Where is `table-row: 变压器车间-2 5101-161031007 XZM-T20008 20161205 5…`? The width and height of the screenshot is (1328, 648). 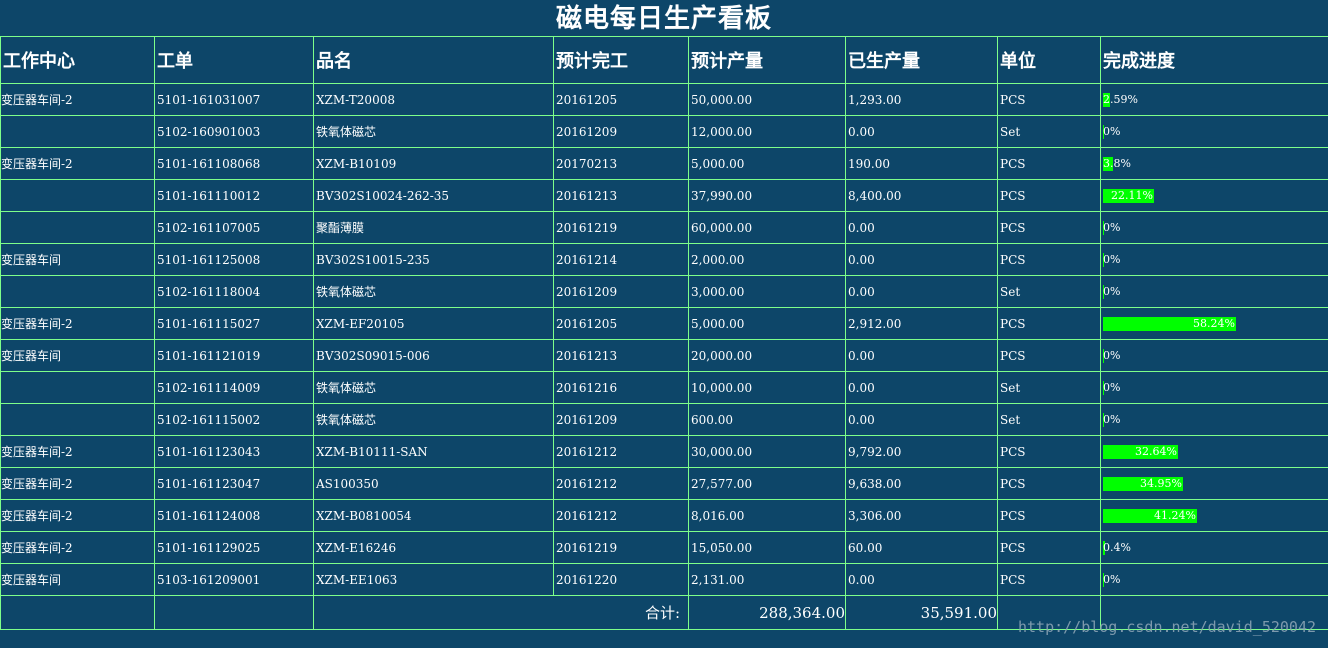
table-row: 变压器车间-2 5101-161031007 XZM-T20008 20161205 5… is located at coordinates (664, 99).